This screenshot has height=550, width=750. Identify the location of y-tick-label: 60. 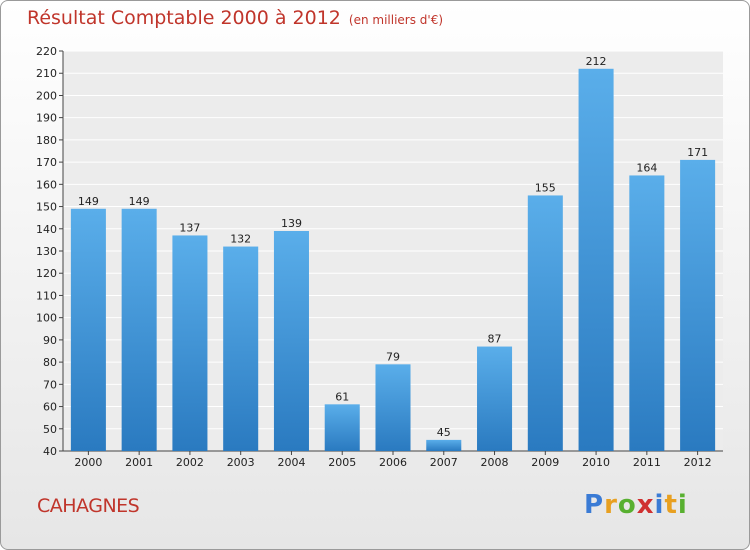
(50, 407).